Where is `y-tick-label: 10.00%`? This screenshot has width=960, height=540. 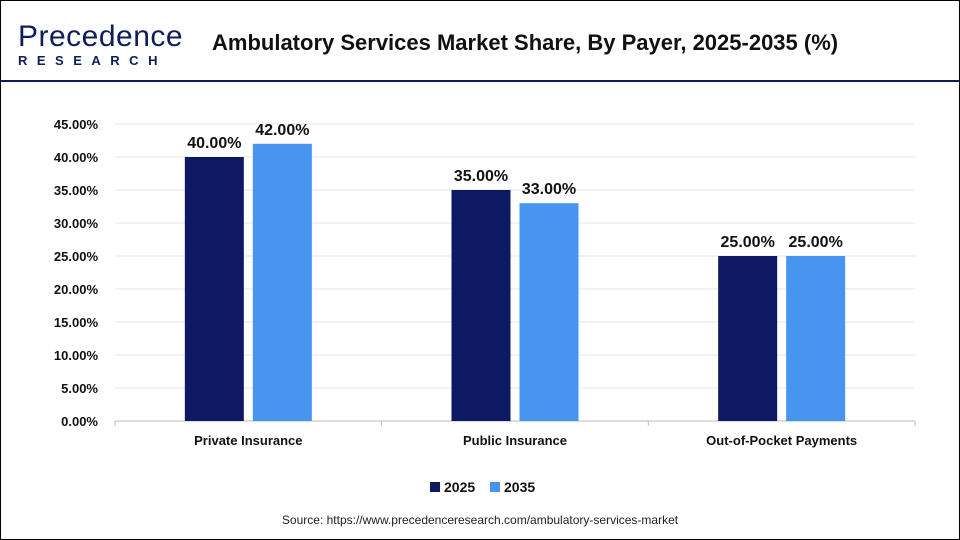 y-tick-label: 10.00% is located at coordinates (76, 355).